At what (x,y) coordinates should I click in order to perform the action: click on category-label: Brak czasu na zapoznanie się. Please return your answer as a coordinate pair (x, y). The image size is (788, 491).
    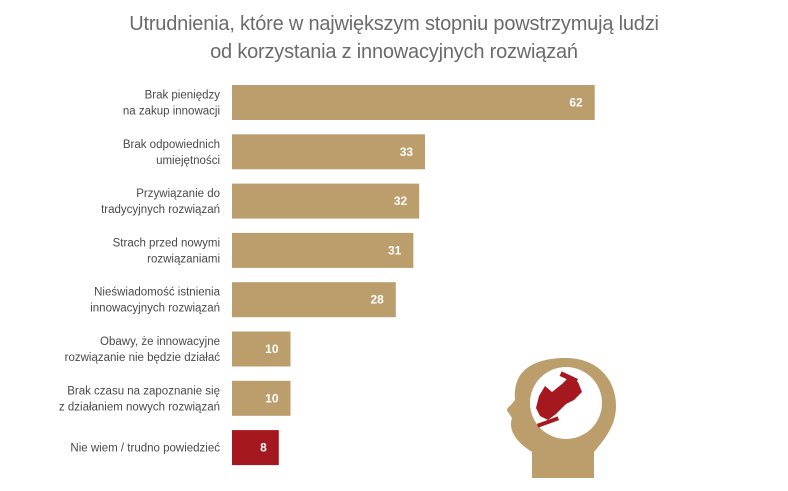
    Looking at the image, I should click on (143, 391).